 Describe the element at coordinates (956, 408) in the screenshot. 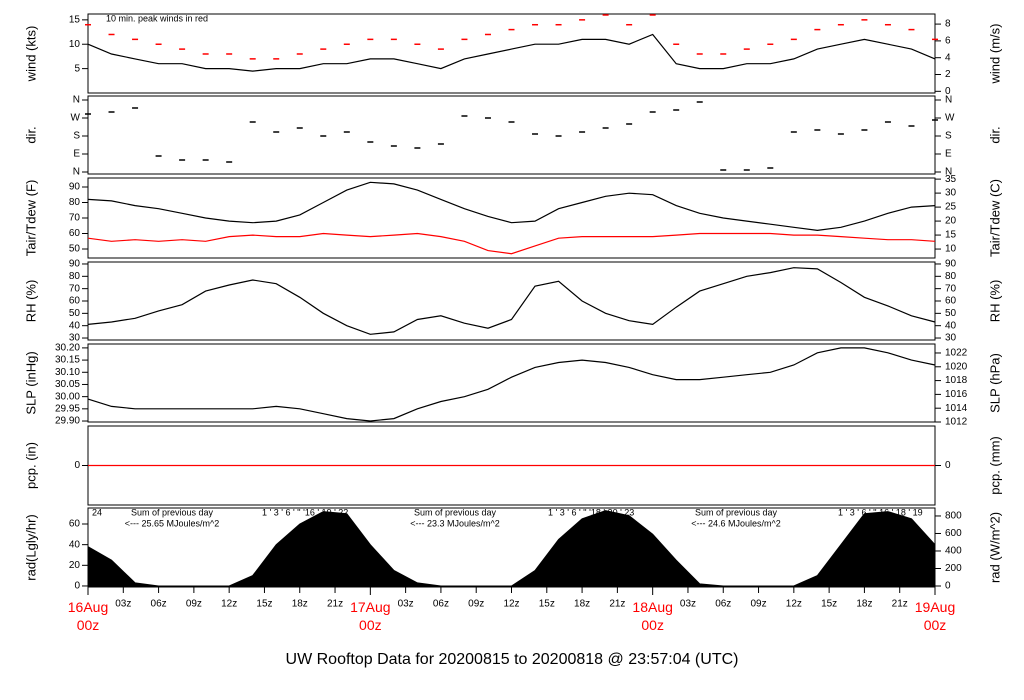

I see `y2-tick-label: 1014` at that location.